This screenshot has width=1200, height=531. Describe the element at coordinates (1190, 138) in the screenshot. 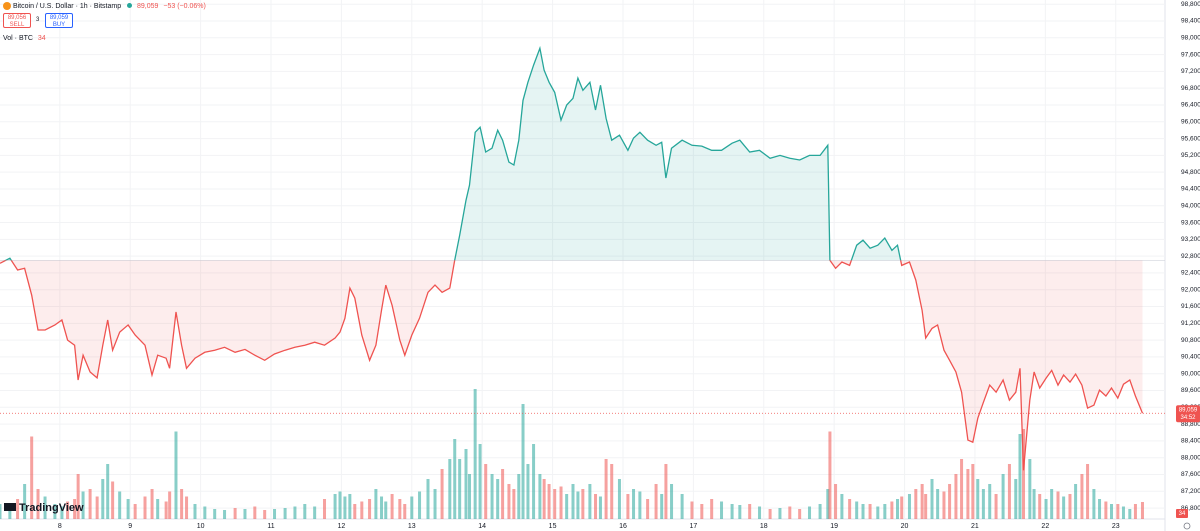

I see `y-tick-label: 95,600` at that location.